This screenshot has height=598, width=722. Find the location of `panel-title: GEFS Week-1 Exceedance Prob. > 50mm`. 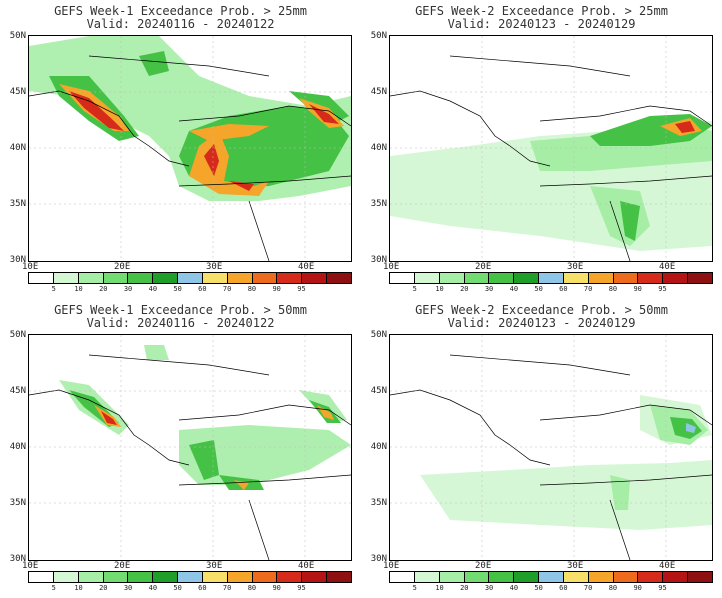

panel-title: GEFS Week-1 Exceedance Prob. > 50mm is located at coordinates (180, 310).